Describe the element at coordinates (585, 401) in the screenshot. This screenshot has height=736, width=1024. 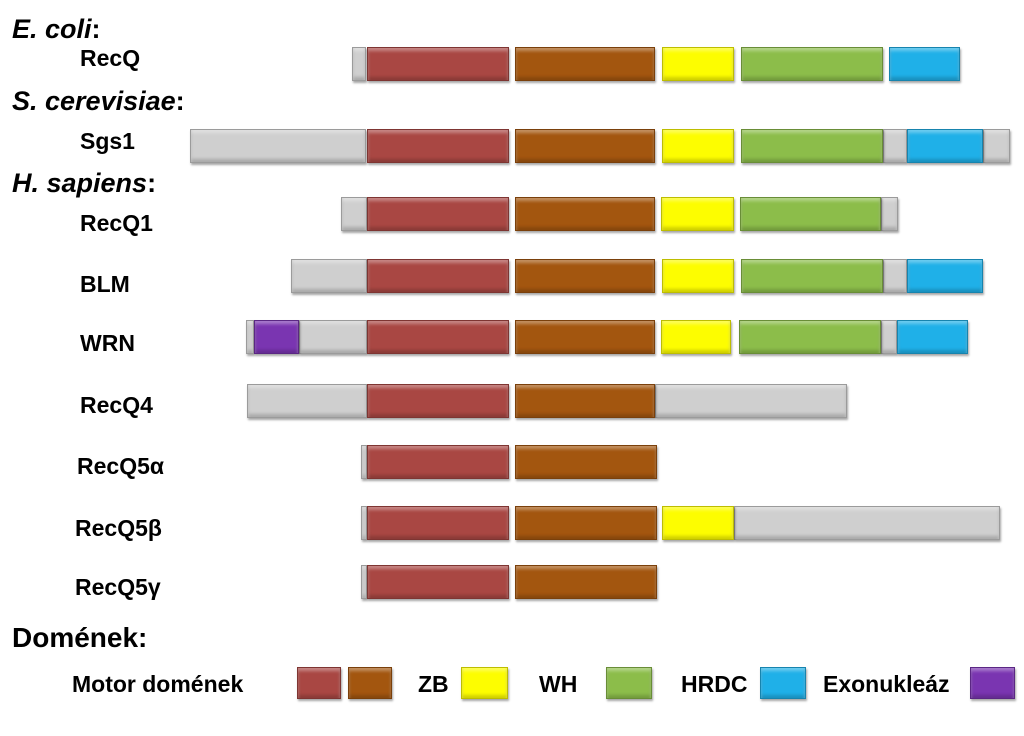
I see `motor2-domain-recq4` at that location.